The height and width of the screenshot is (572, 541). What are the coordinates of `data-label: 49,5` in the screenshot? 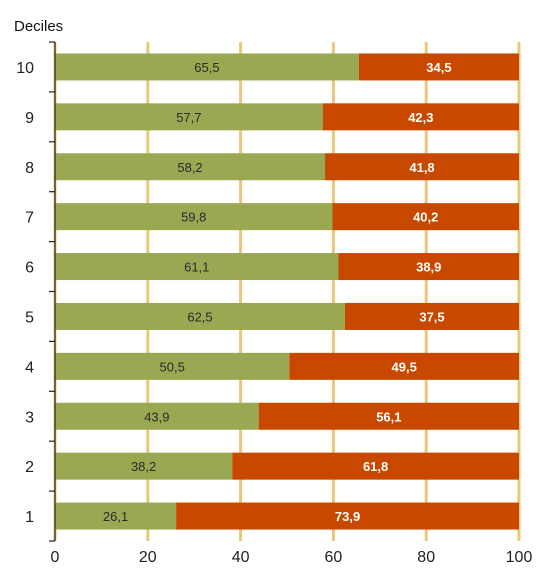 It's located at (404, 366).